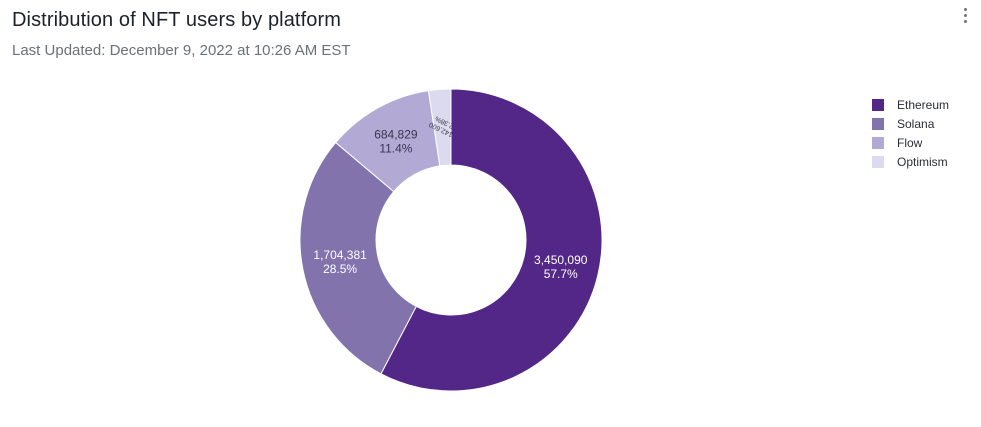 Image resolution: width=981 pixels, height=427 pixels. What do you see at coordinates (439, 127) in the screenshot?
I see `slice-optimism` at bounding box center [439, 127].